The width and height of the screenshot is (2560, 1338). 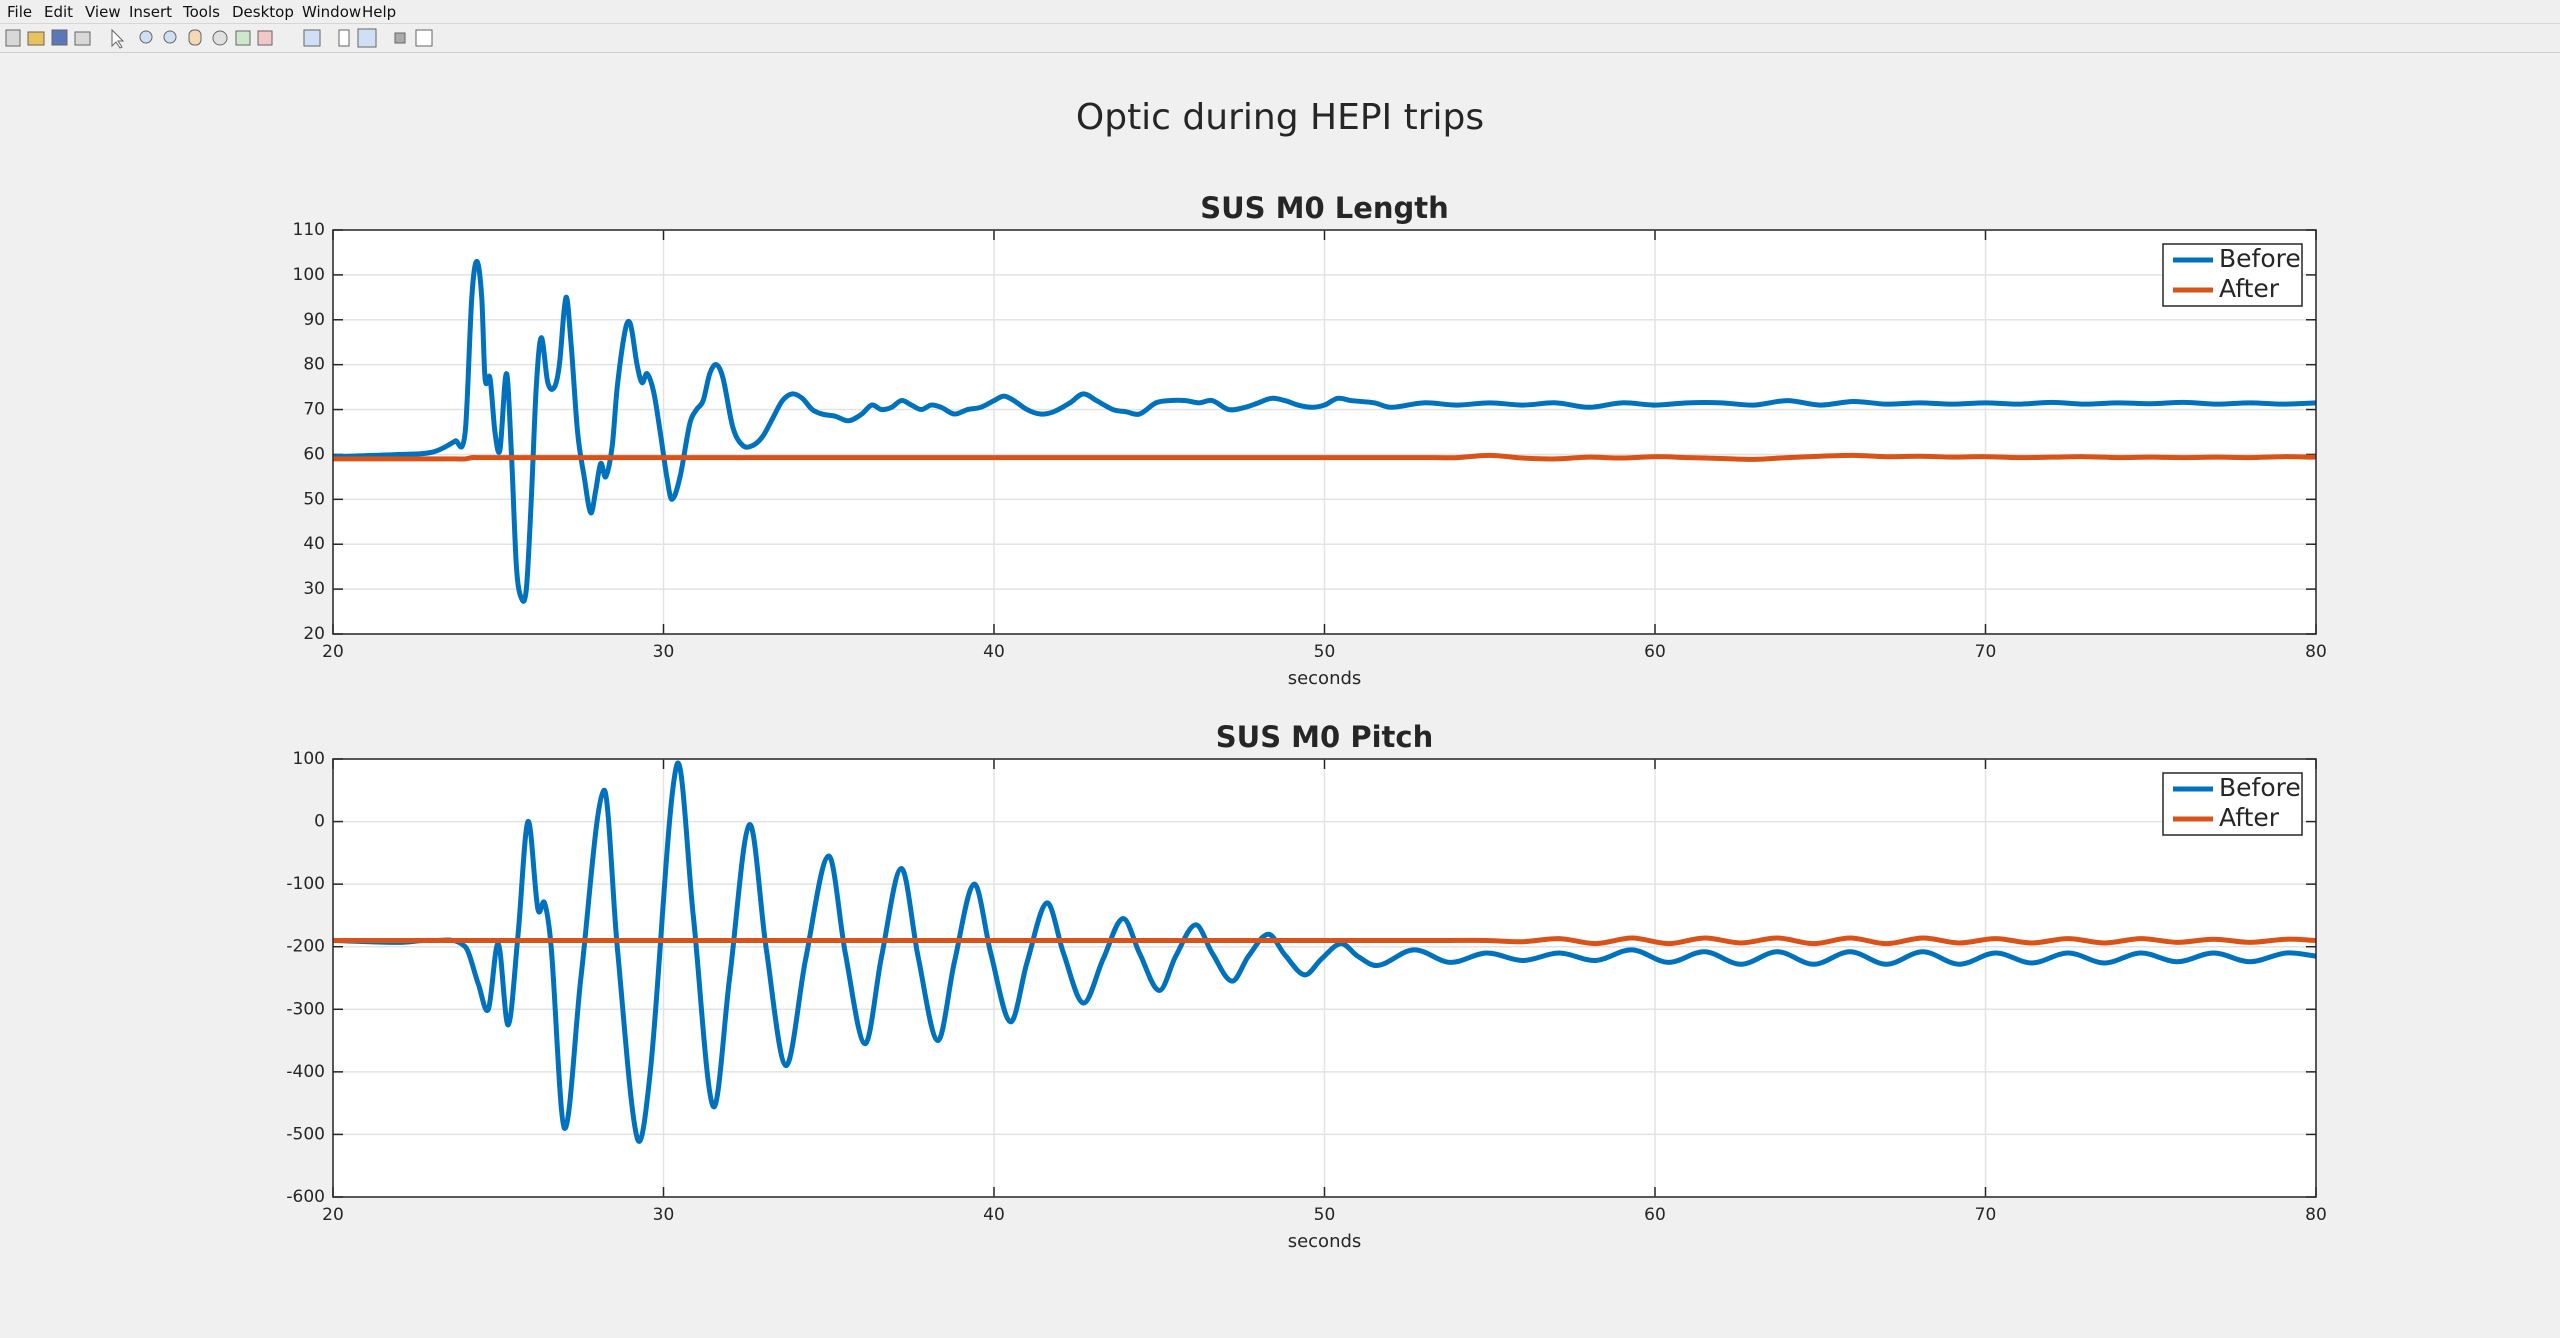 What do you see at coordinates (59, 37) in the screenshot?
I see `save-icon` at bounding box center [59, 37].